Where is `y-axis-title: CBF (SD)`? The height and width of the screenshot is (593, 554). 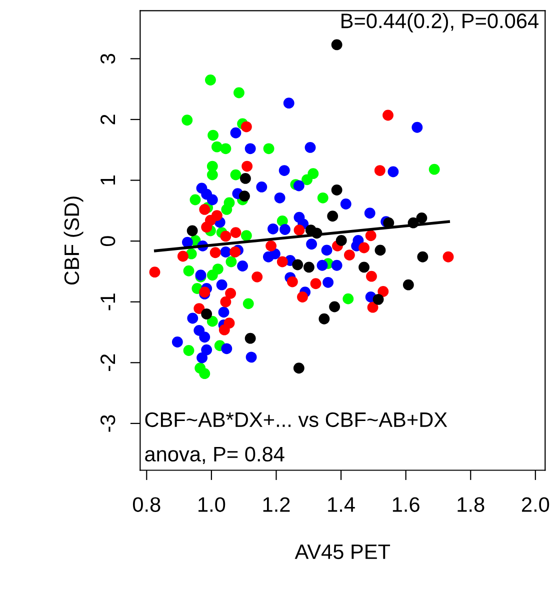 y-axis-title: CBF (SD) is located at coordinates (74, 240).